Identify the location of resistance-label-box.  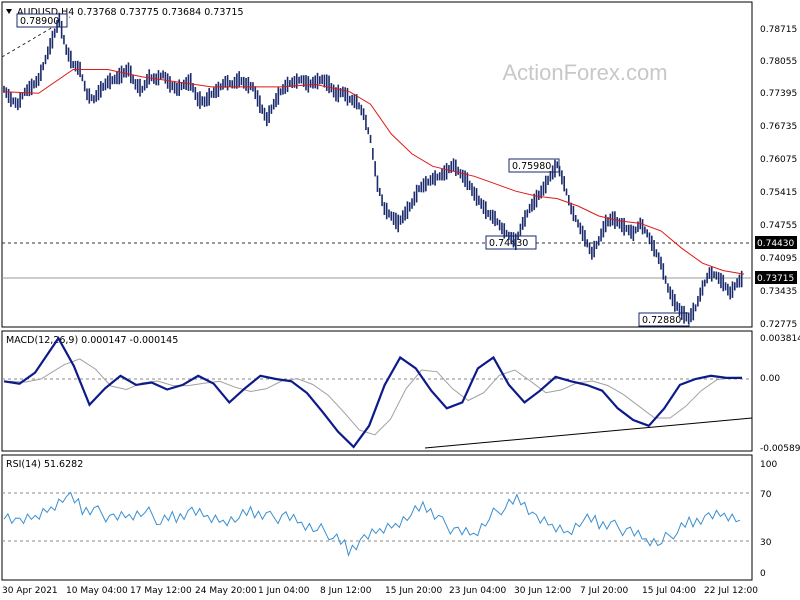
(776, 242).